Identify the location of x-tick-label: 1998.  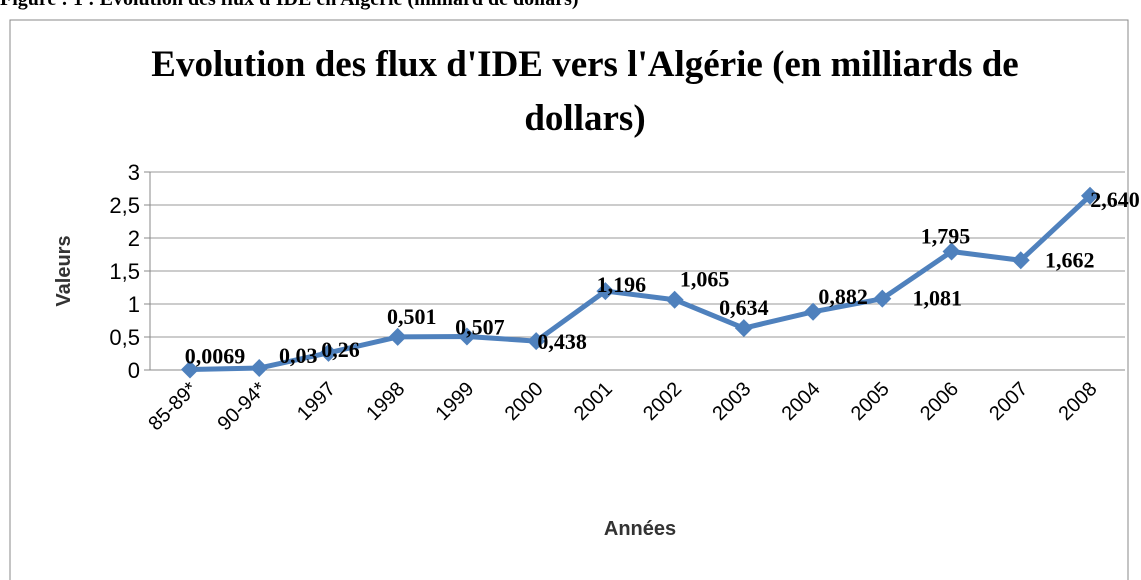
(385, 401).